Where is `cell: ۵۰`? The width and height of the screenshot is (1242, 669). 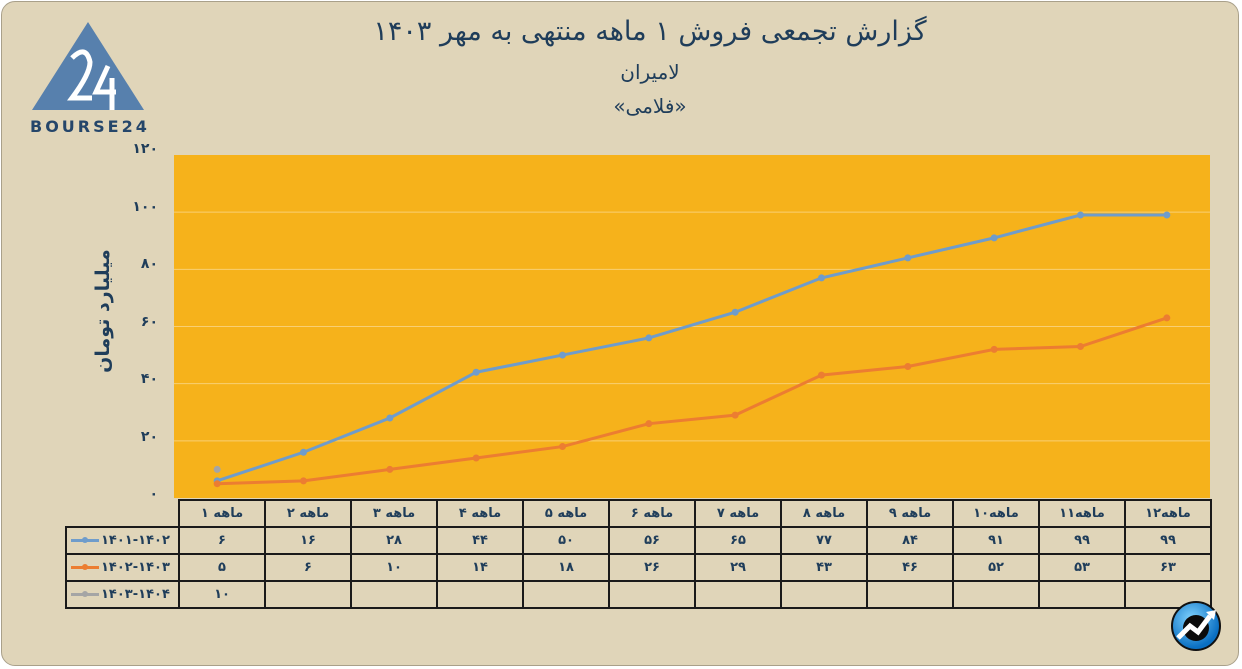
cell: ۵۰ is located at coordinates (566, 540).